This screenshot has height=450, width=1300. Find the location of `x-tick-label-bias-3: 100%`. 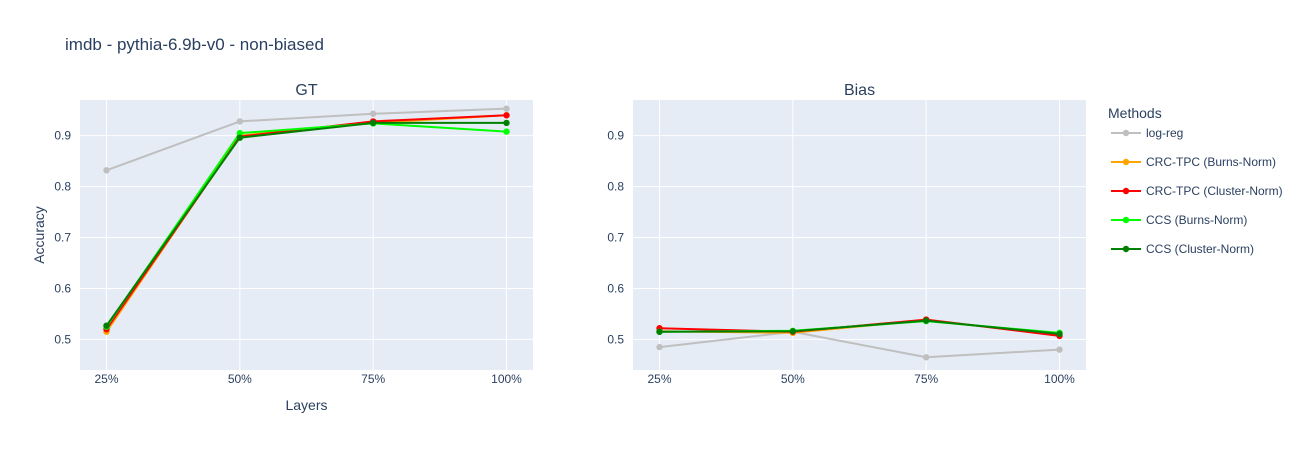

x-tick-label-bias-3: 100% is located at coordinates (1059, 379).